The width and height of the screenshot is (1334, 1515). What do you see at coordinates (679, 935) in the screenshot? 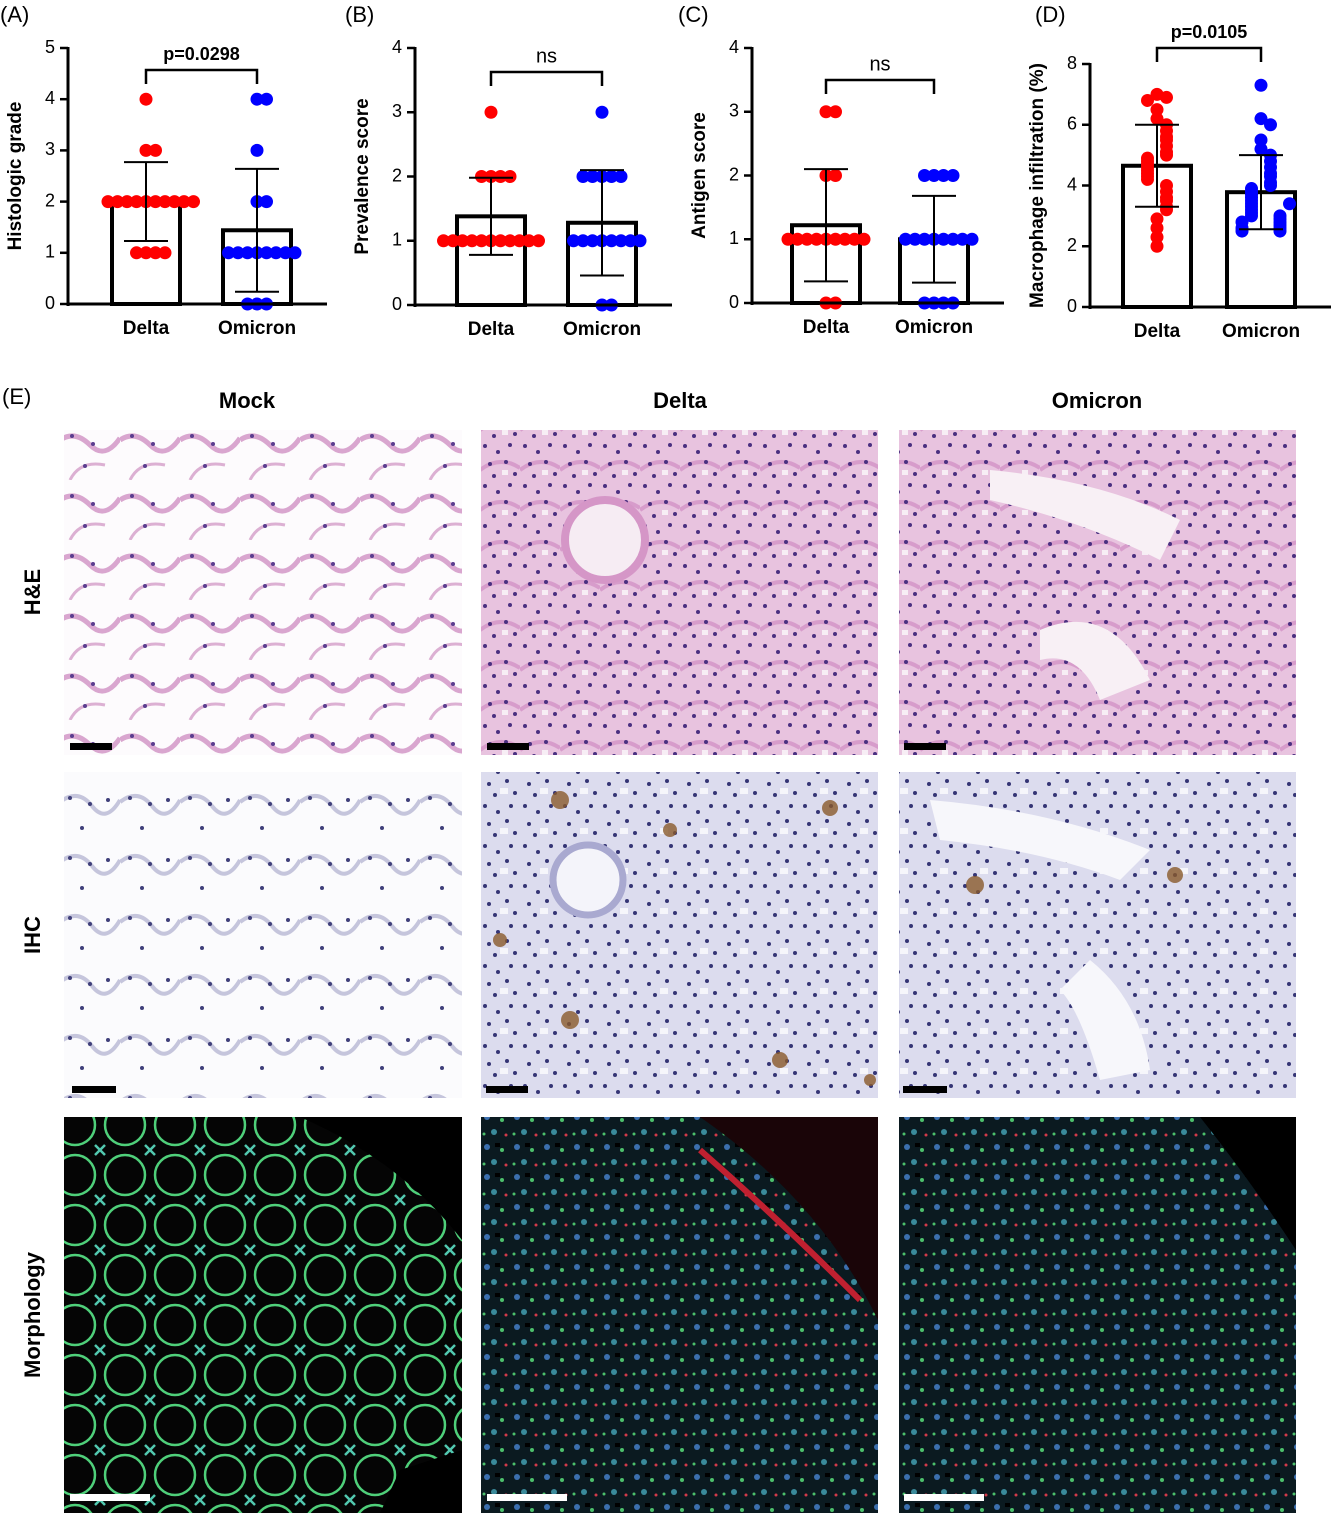
I see `image-ihc-delta` at bounding box center [679, 935].